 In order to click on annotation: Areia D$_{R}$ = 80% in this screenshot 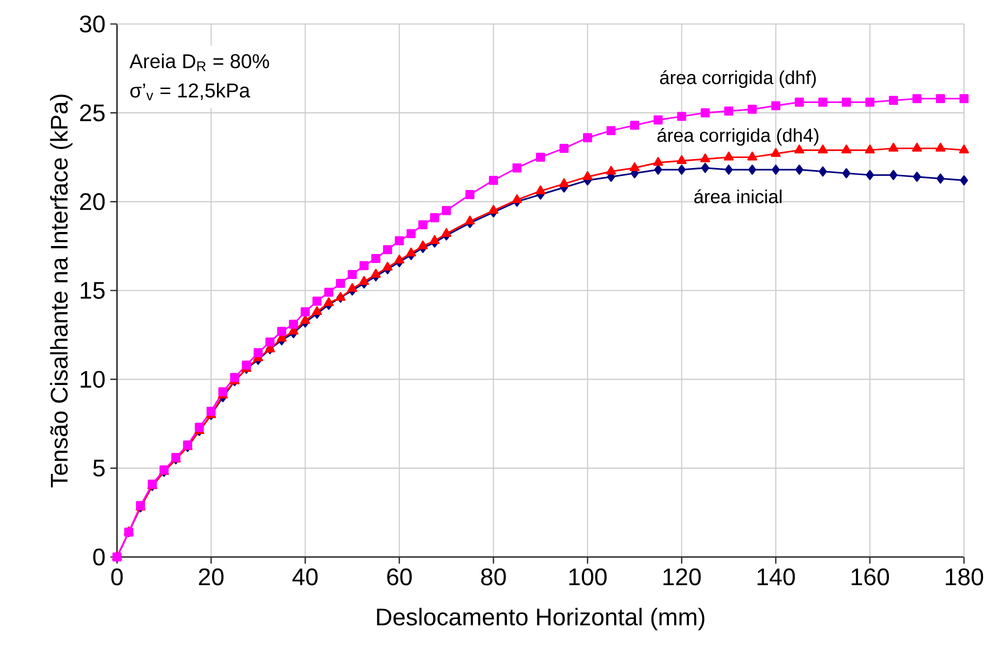, I will do `click(200, 63)`.